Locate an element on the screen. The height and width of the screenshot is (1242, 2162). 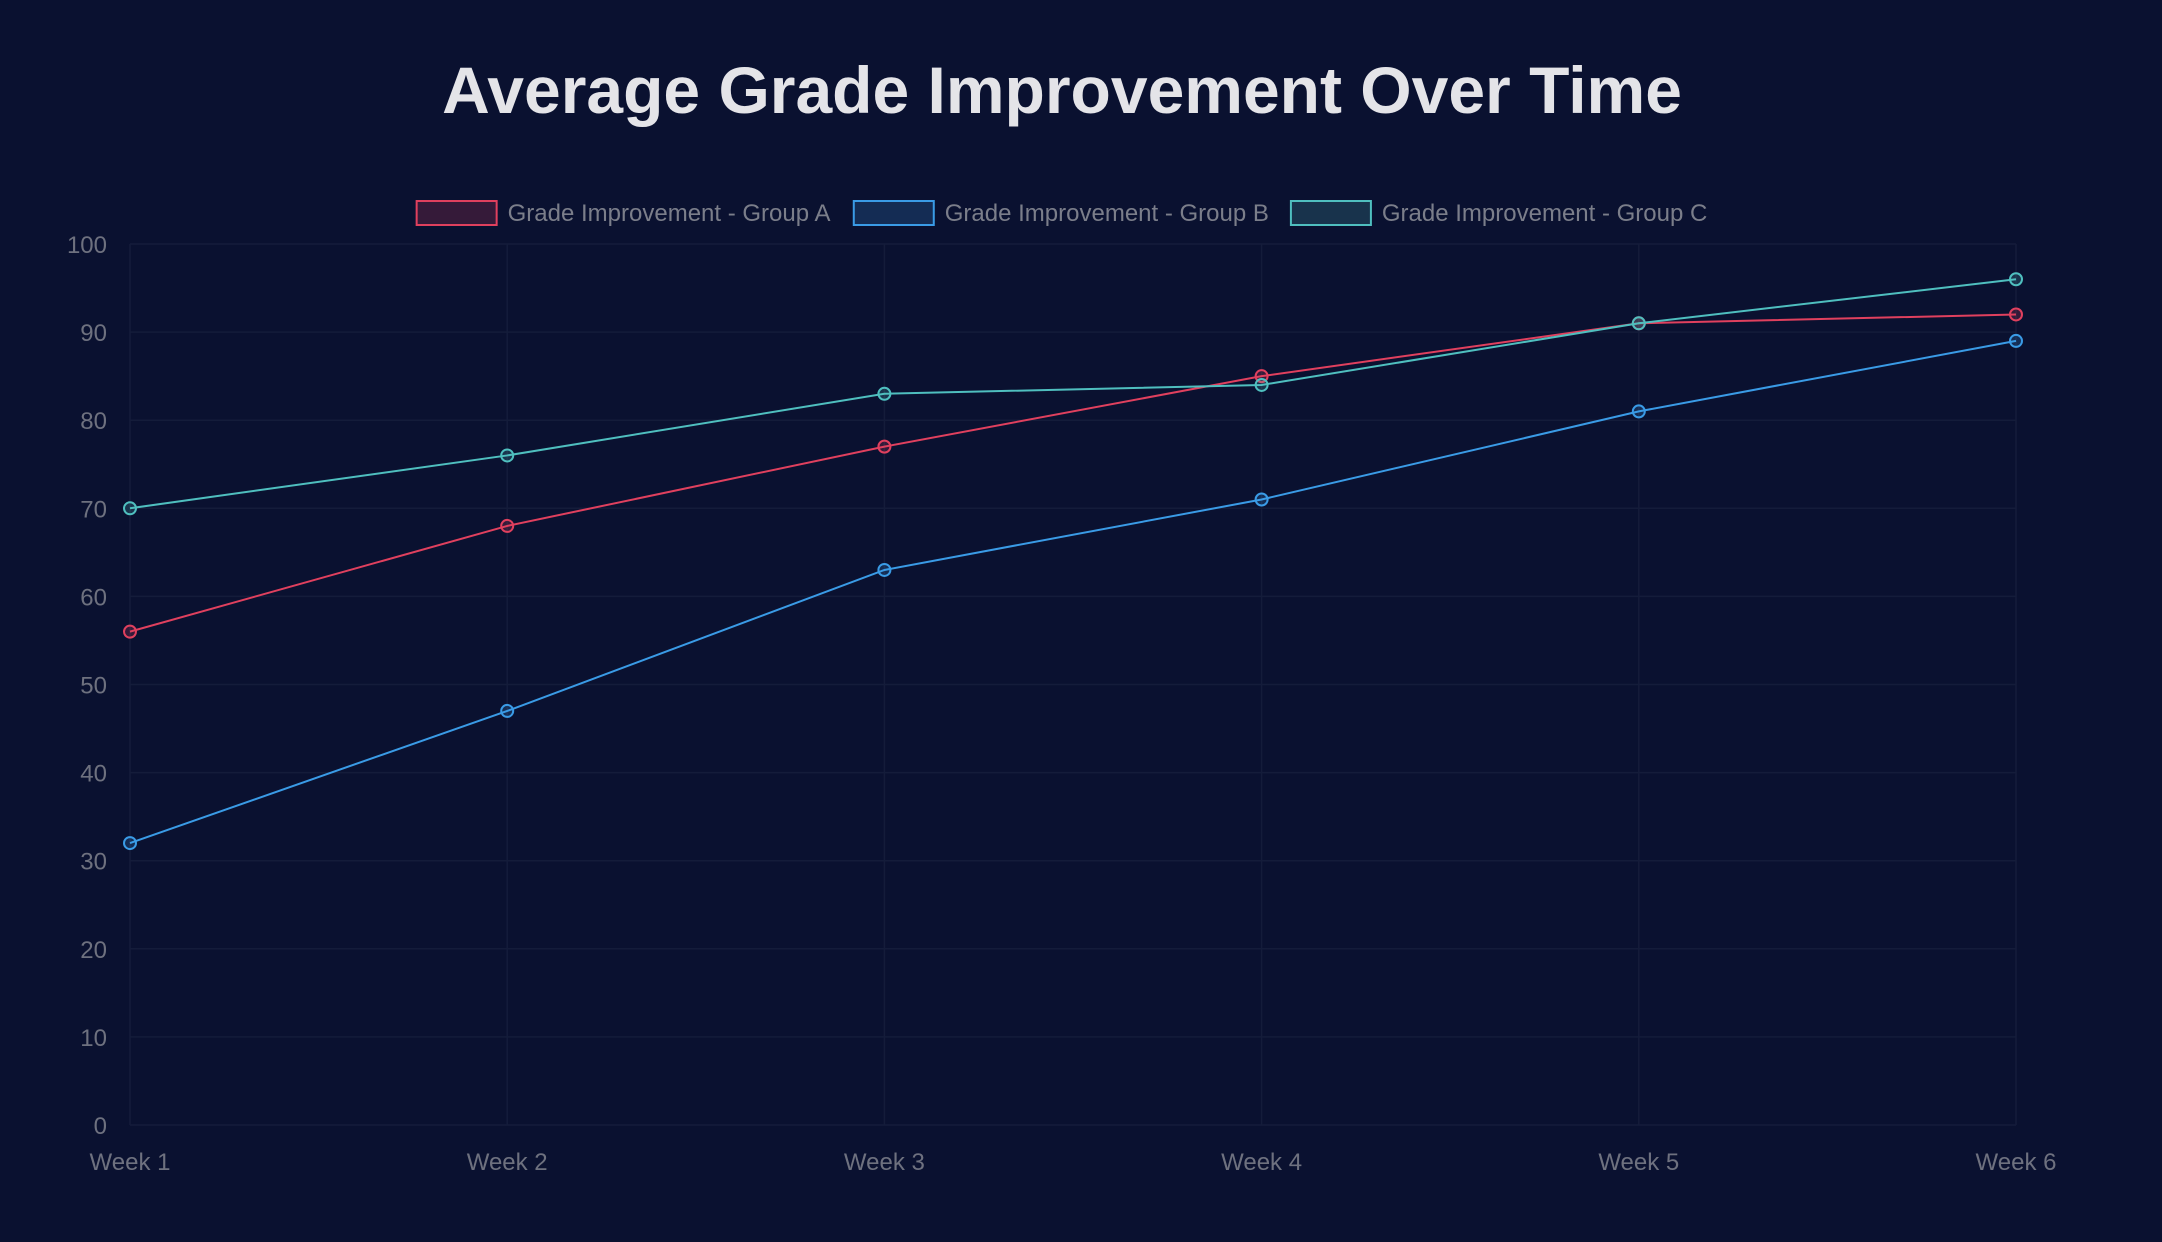
y-tick-label: 10 is located at coordinates (93, 1038).